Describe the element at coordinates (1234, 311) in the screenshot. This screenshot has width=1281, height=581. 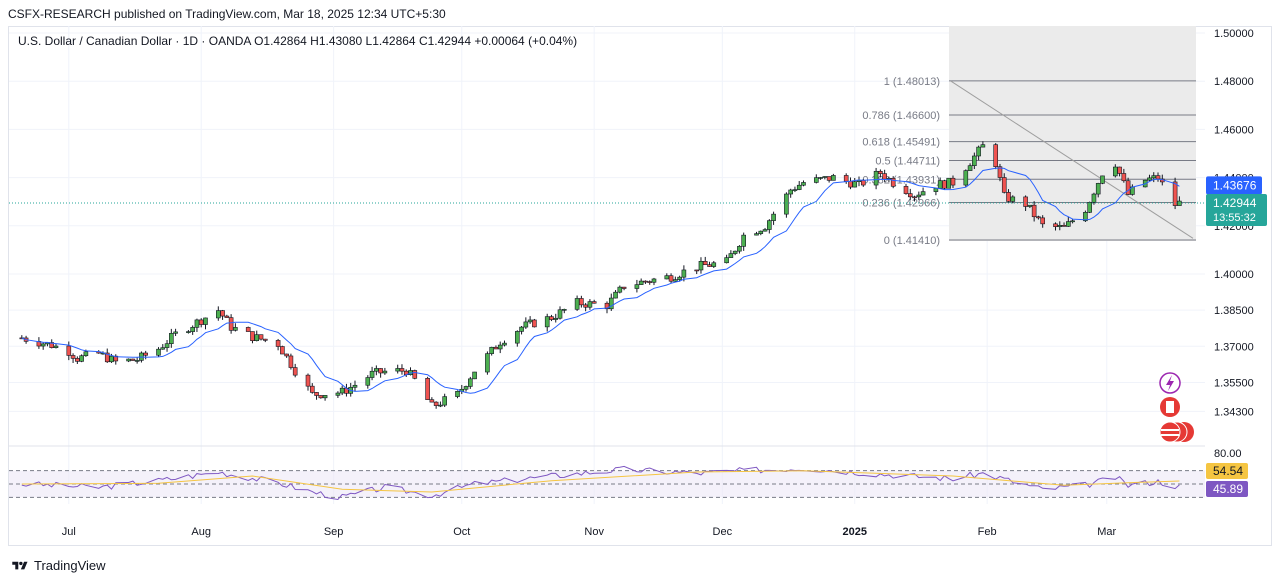
I see `y-tick-label: 1.38500` at that location.